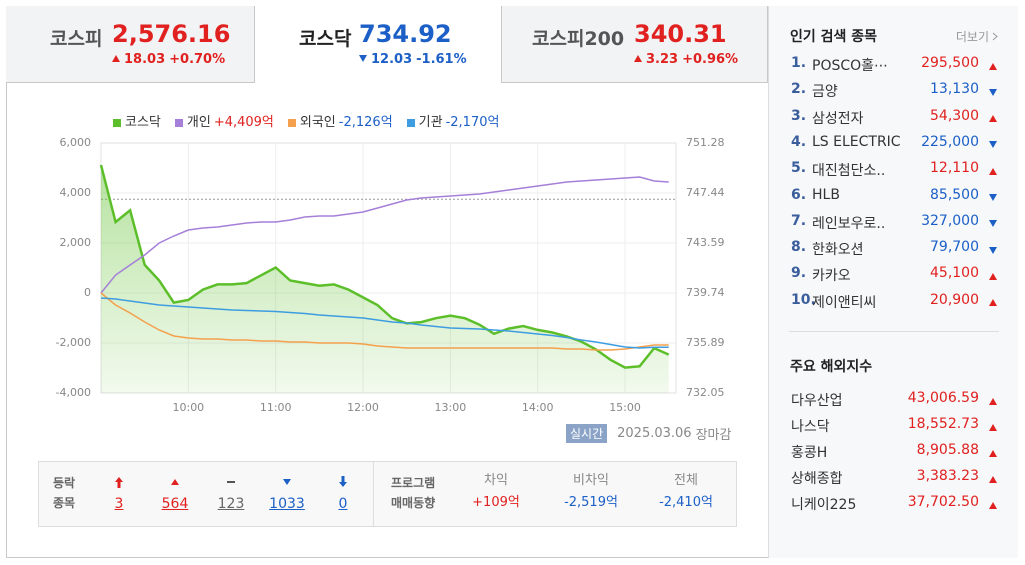  What do you see at coordinates (578, 39) in the screenshot?
I see `index-name: 코스피200` at bounding box center [578, 39].